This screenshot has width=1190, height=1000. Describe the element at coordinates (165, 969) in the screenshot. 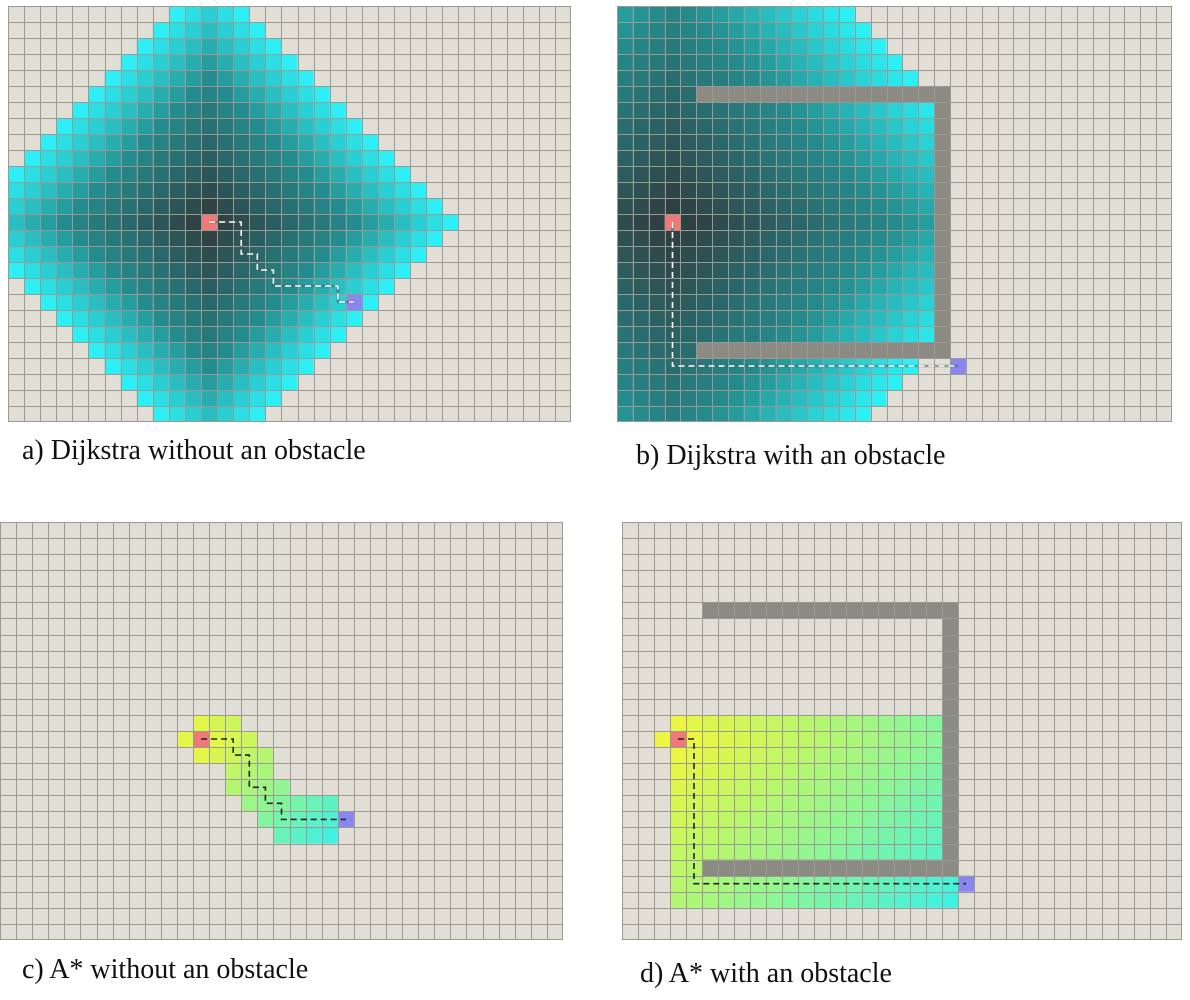

I see `caption-astar-no-obstacle: c) A* without an obstacle` at that location.